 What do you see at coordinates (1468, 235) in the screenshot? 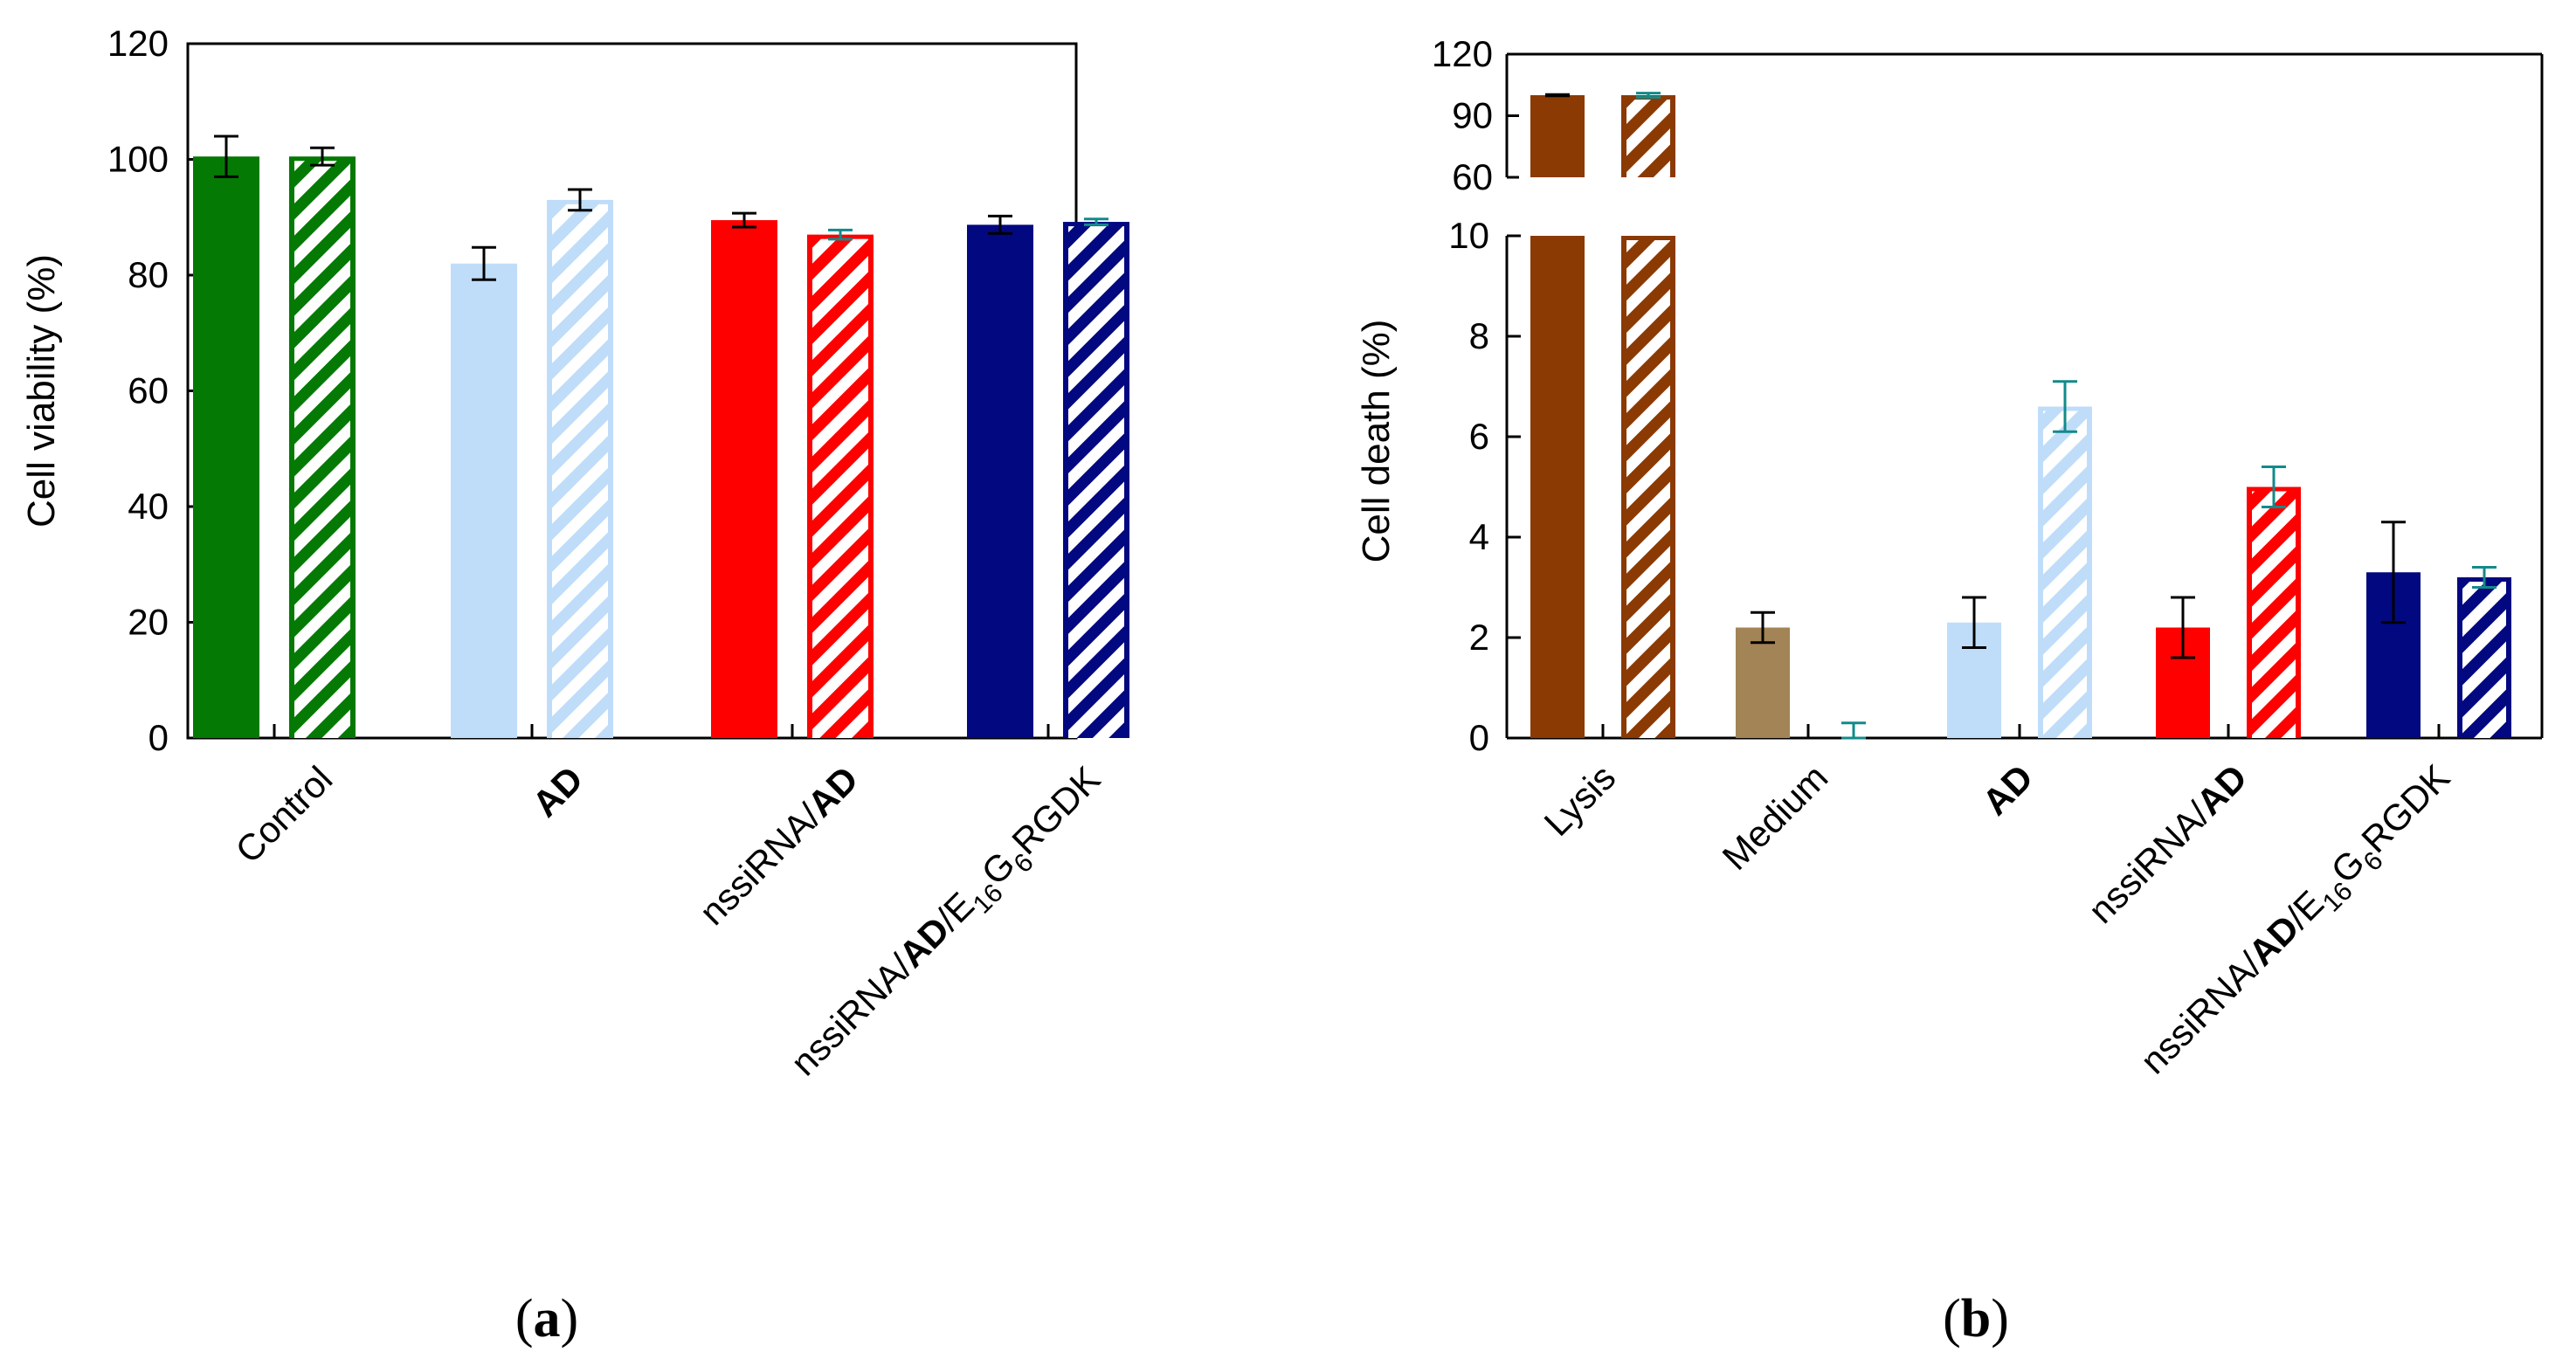
I see `y-tick-label-lower: 10` at bounding box center [1468, 235].